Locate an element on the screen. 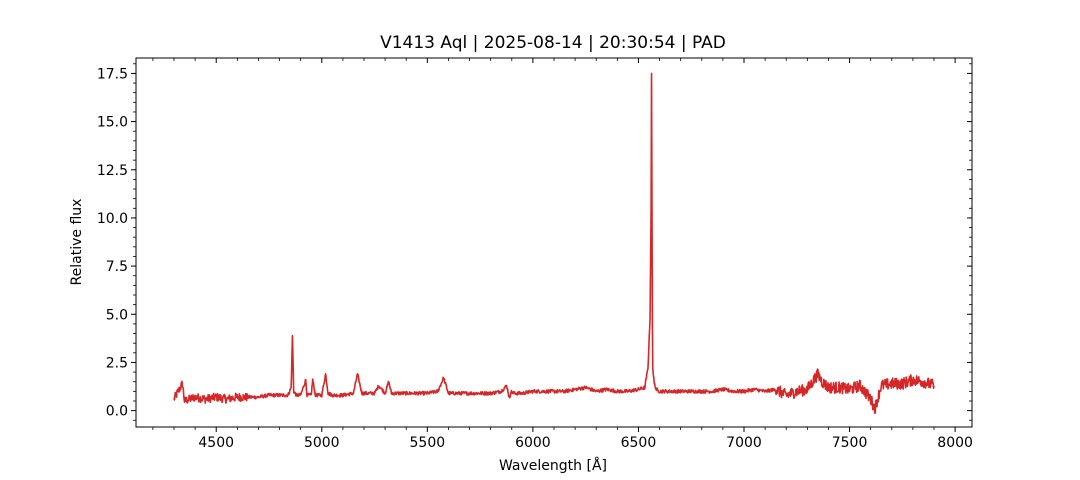 The height and width of the screenshot is (480, 1080). y-axis-title: Relative flux is located at coordinates (77, 242).